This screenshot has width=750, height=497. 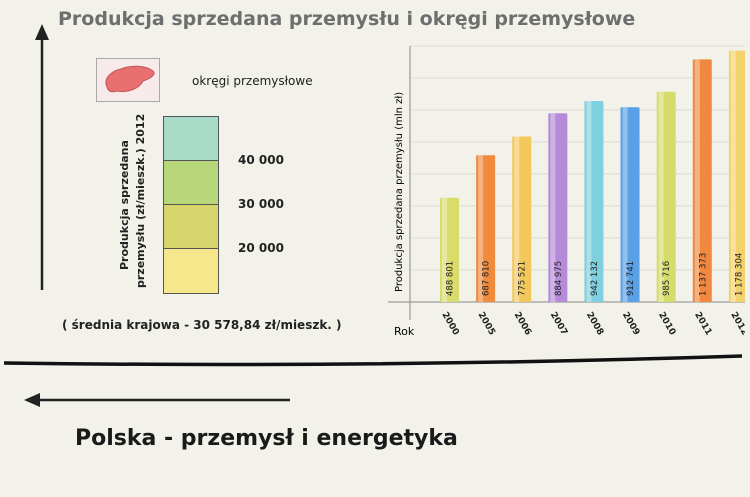 What do you see at coordinates (558, 324) in the screenshot?
I see `x-tick-label: 2007` at bounding box center [558, 324].